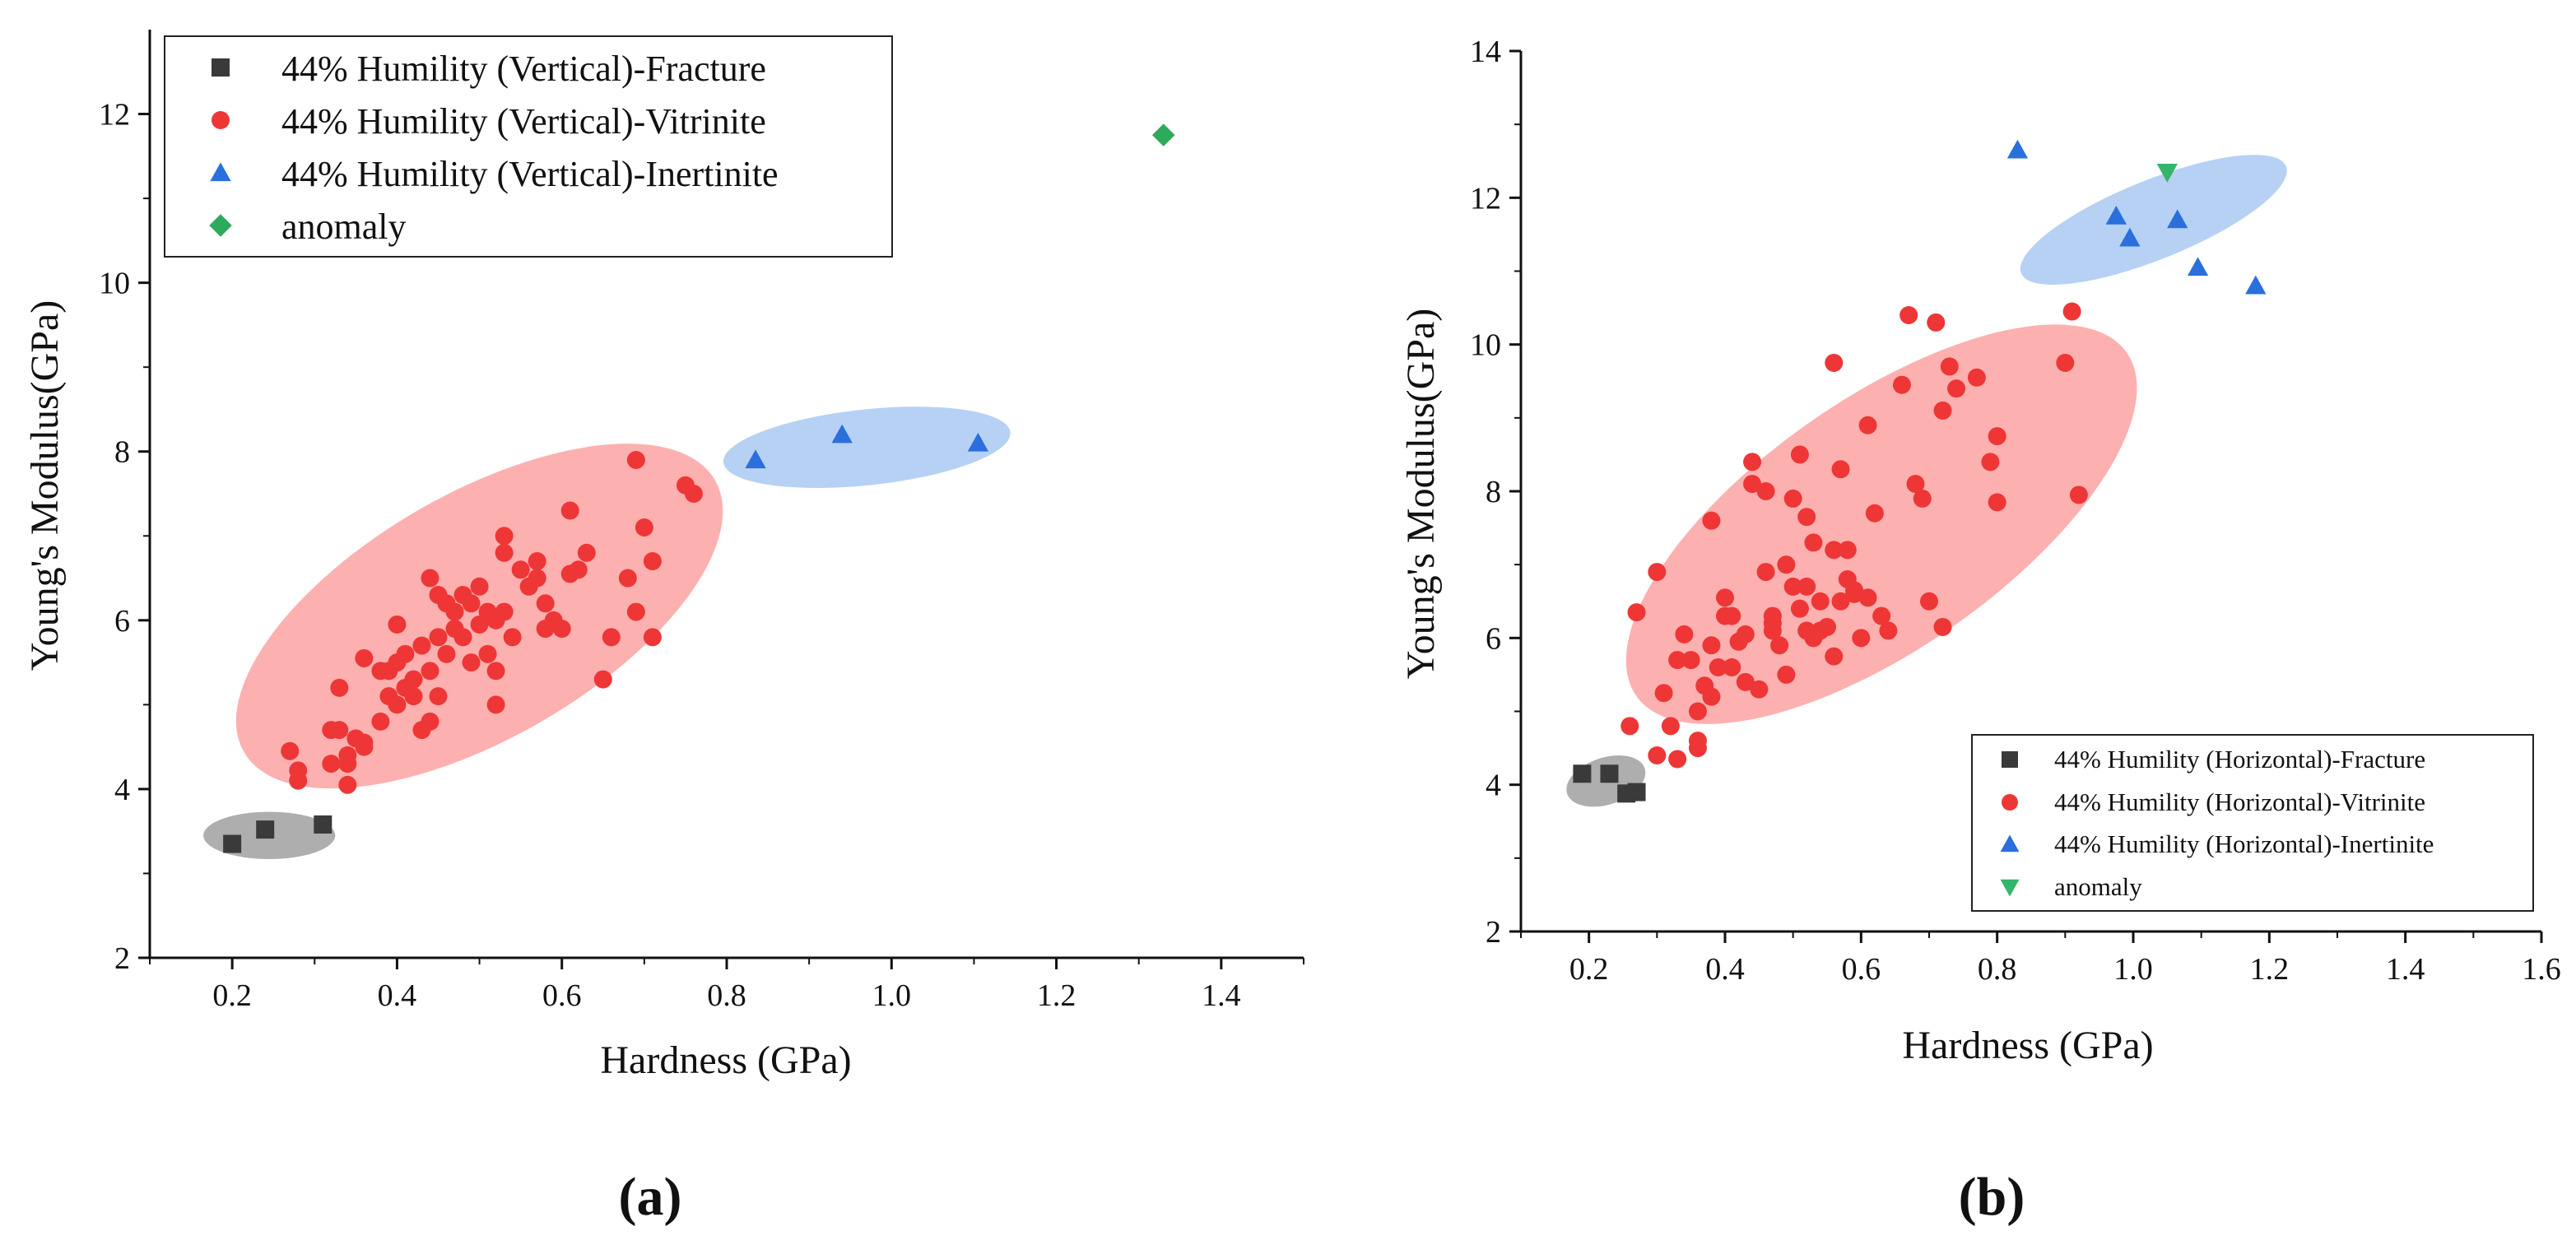 This screenshot has width=2576, height=1245. Describe the element at coordinates (397, 996) in the screenshot. I see `x-tick-label: 0.4` at that location.